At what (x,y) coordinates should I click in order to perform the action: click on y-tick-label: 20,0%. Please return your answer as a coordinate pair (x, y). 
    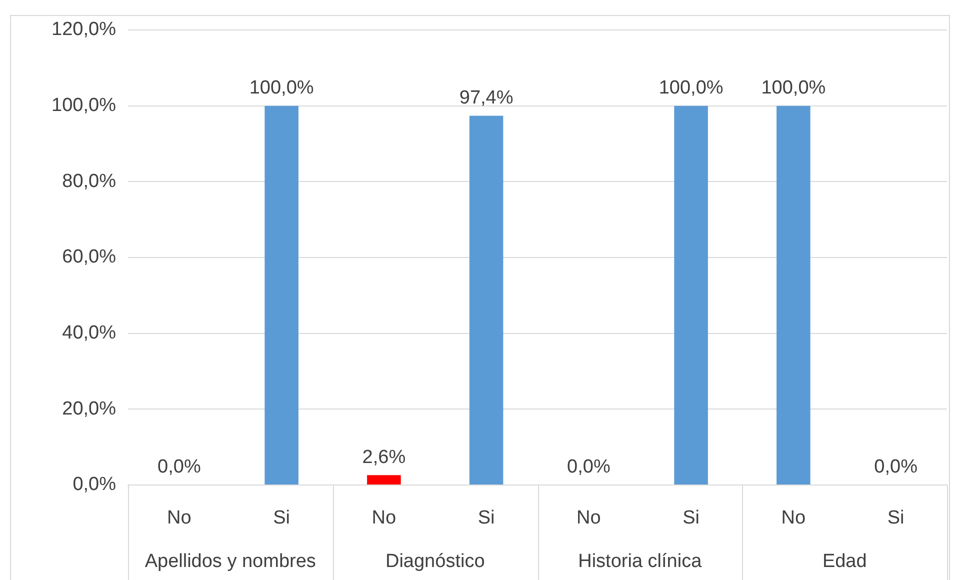
    Looking at the image, I should click on (89, 409).